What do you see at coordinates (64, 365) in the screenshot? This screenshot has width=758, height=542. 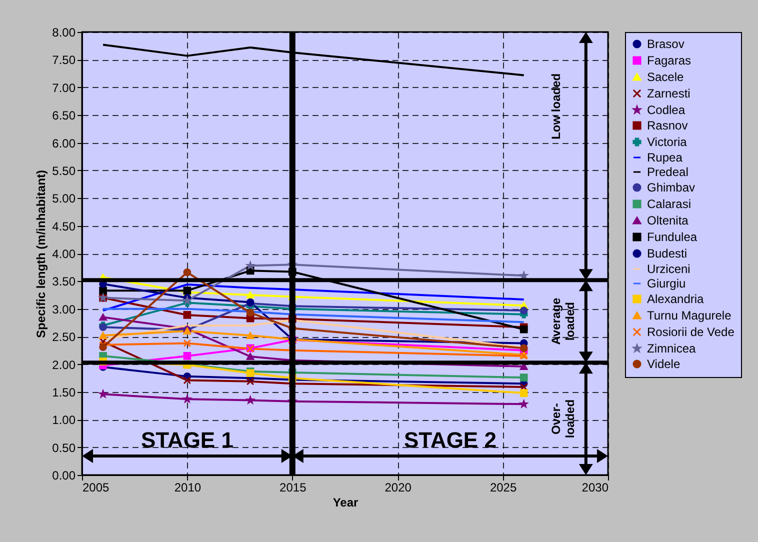 I see `y-tick-label: 2.00` at bounding box center [64, 365].